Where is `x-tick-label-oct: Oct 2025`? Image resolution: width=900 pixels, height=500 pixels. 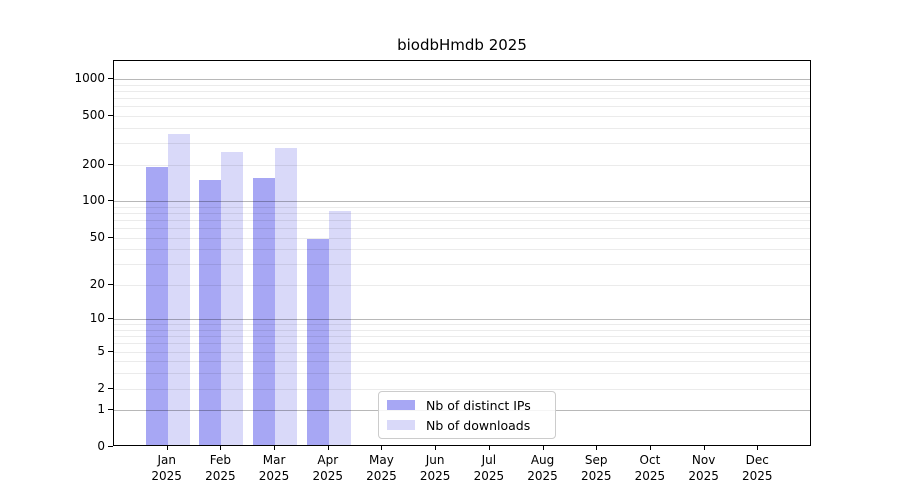 x-tick-label-oct: Oct 2025 is located at coordinates (650, 468).